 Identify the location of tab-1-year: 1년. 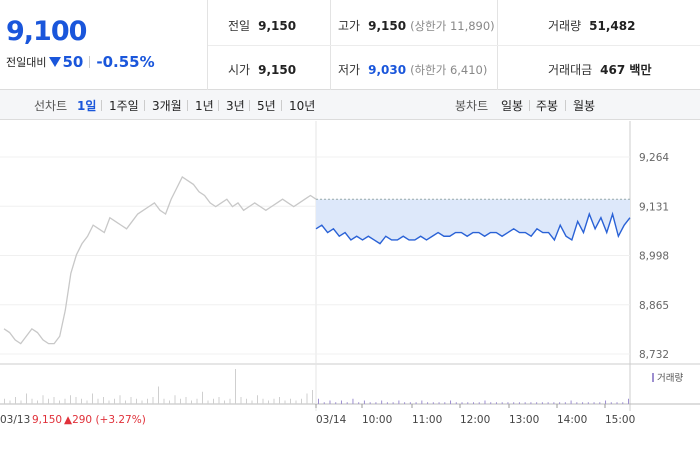
(204, 106).